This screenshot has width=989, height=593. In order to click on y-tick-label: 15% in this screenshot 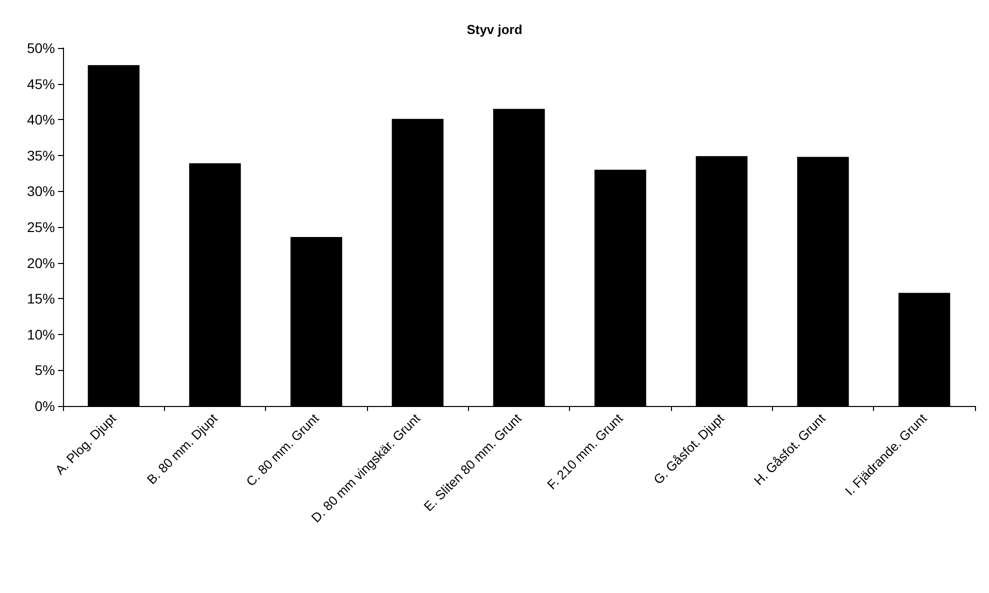, I will do `click(40, 298)`.